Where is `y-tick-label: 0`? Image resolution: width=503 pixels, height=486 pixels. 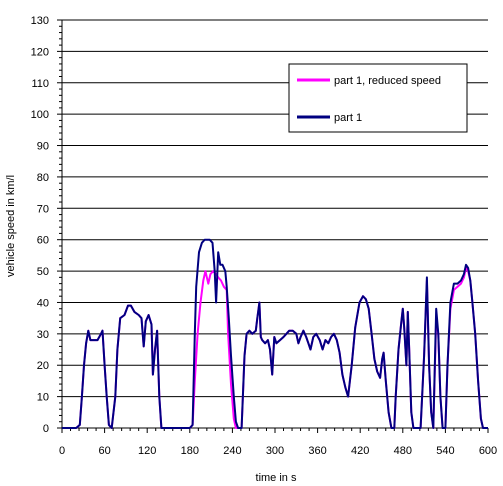 y-tick-label: 0 is located at coordinates (46, 429).